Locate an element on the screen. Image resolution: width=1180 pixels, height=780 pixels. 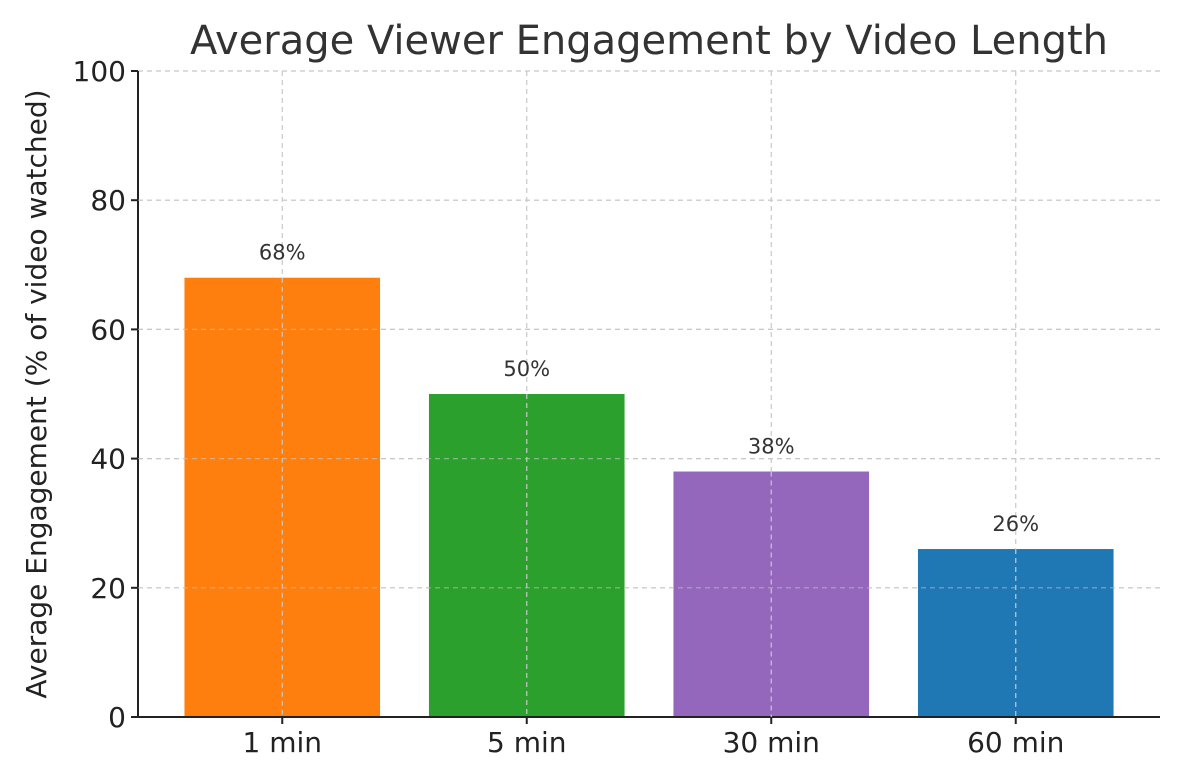
y-tick-label: 0 is located at coordinates (117, 717).